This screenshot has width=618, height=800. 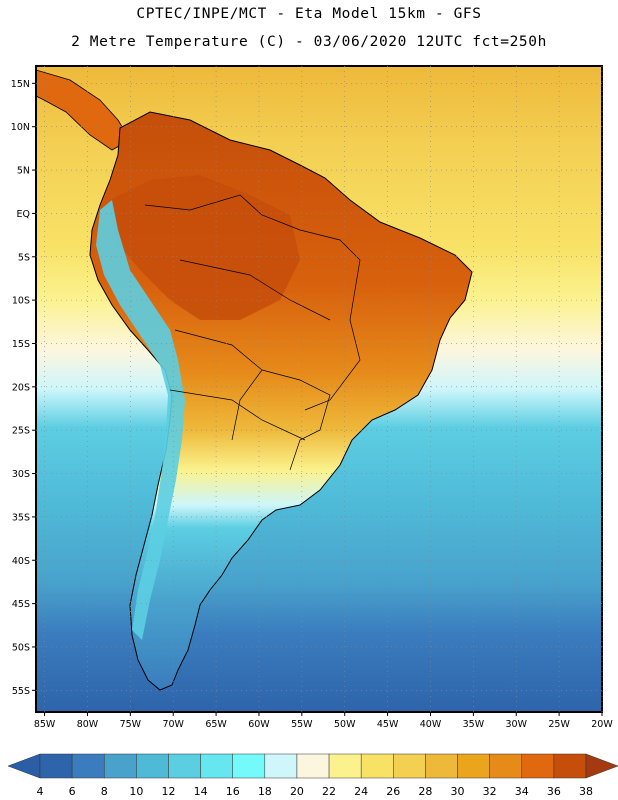 What do you see at coordinates (45, 724) in the screenshot?
I see `longitude-tick-label: 85W` at bounding box center [45, 724].